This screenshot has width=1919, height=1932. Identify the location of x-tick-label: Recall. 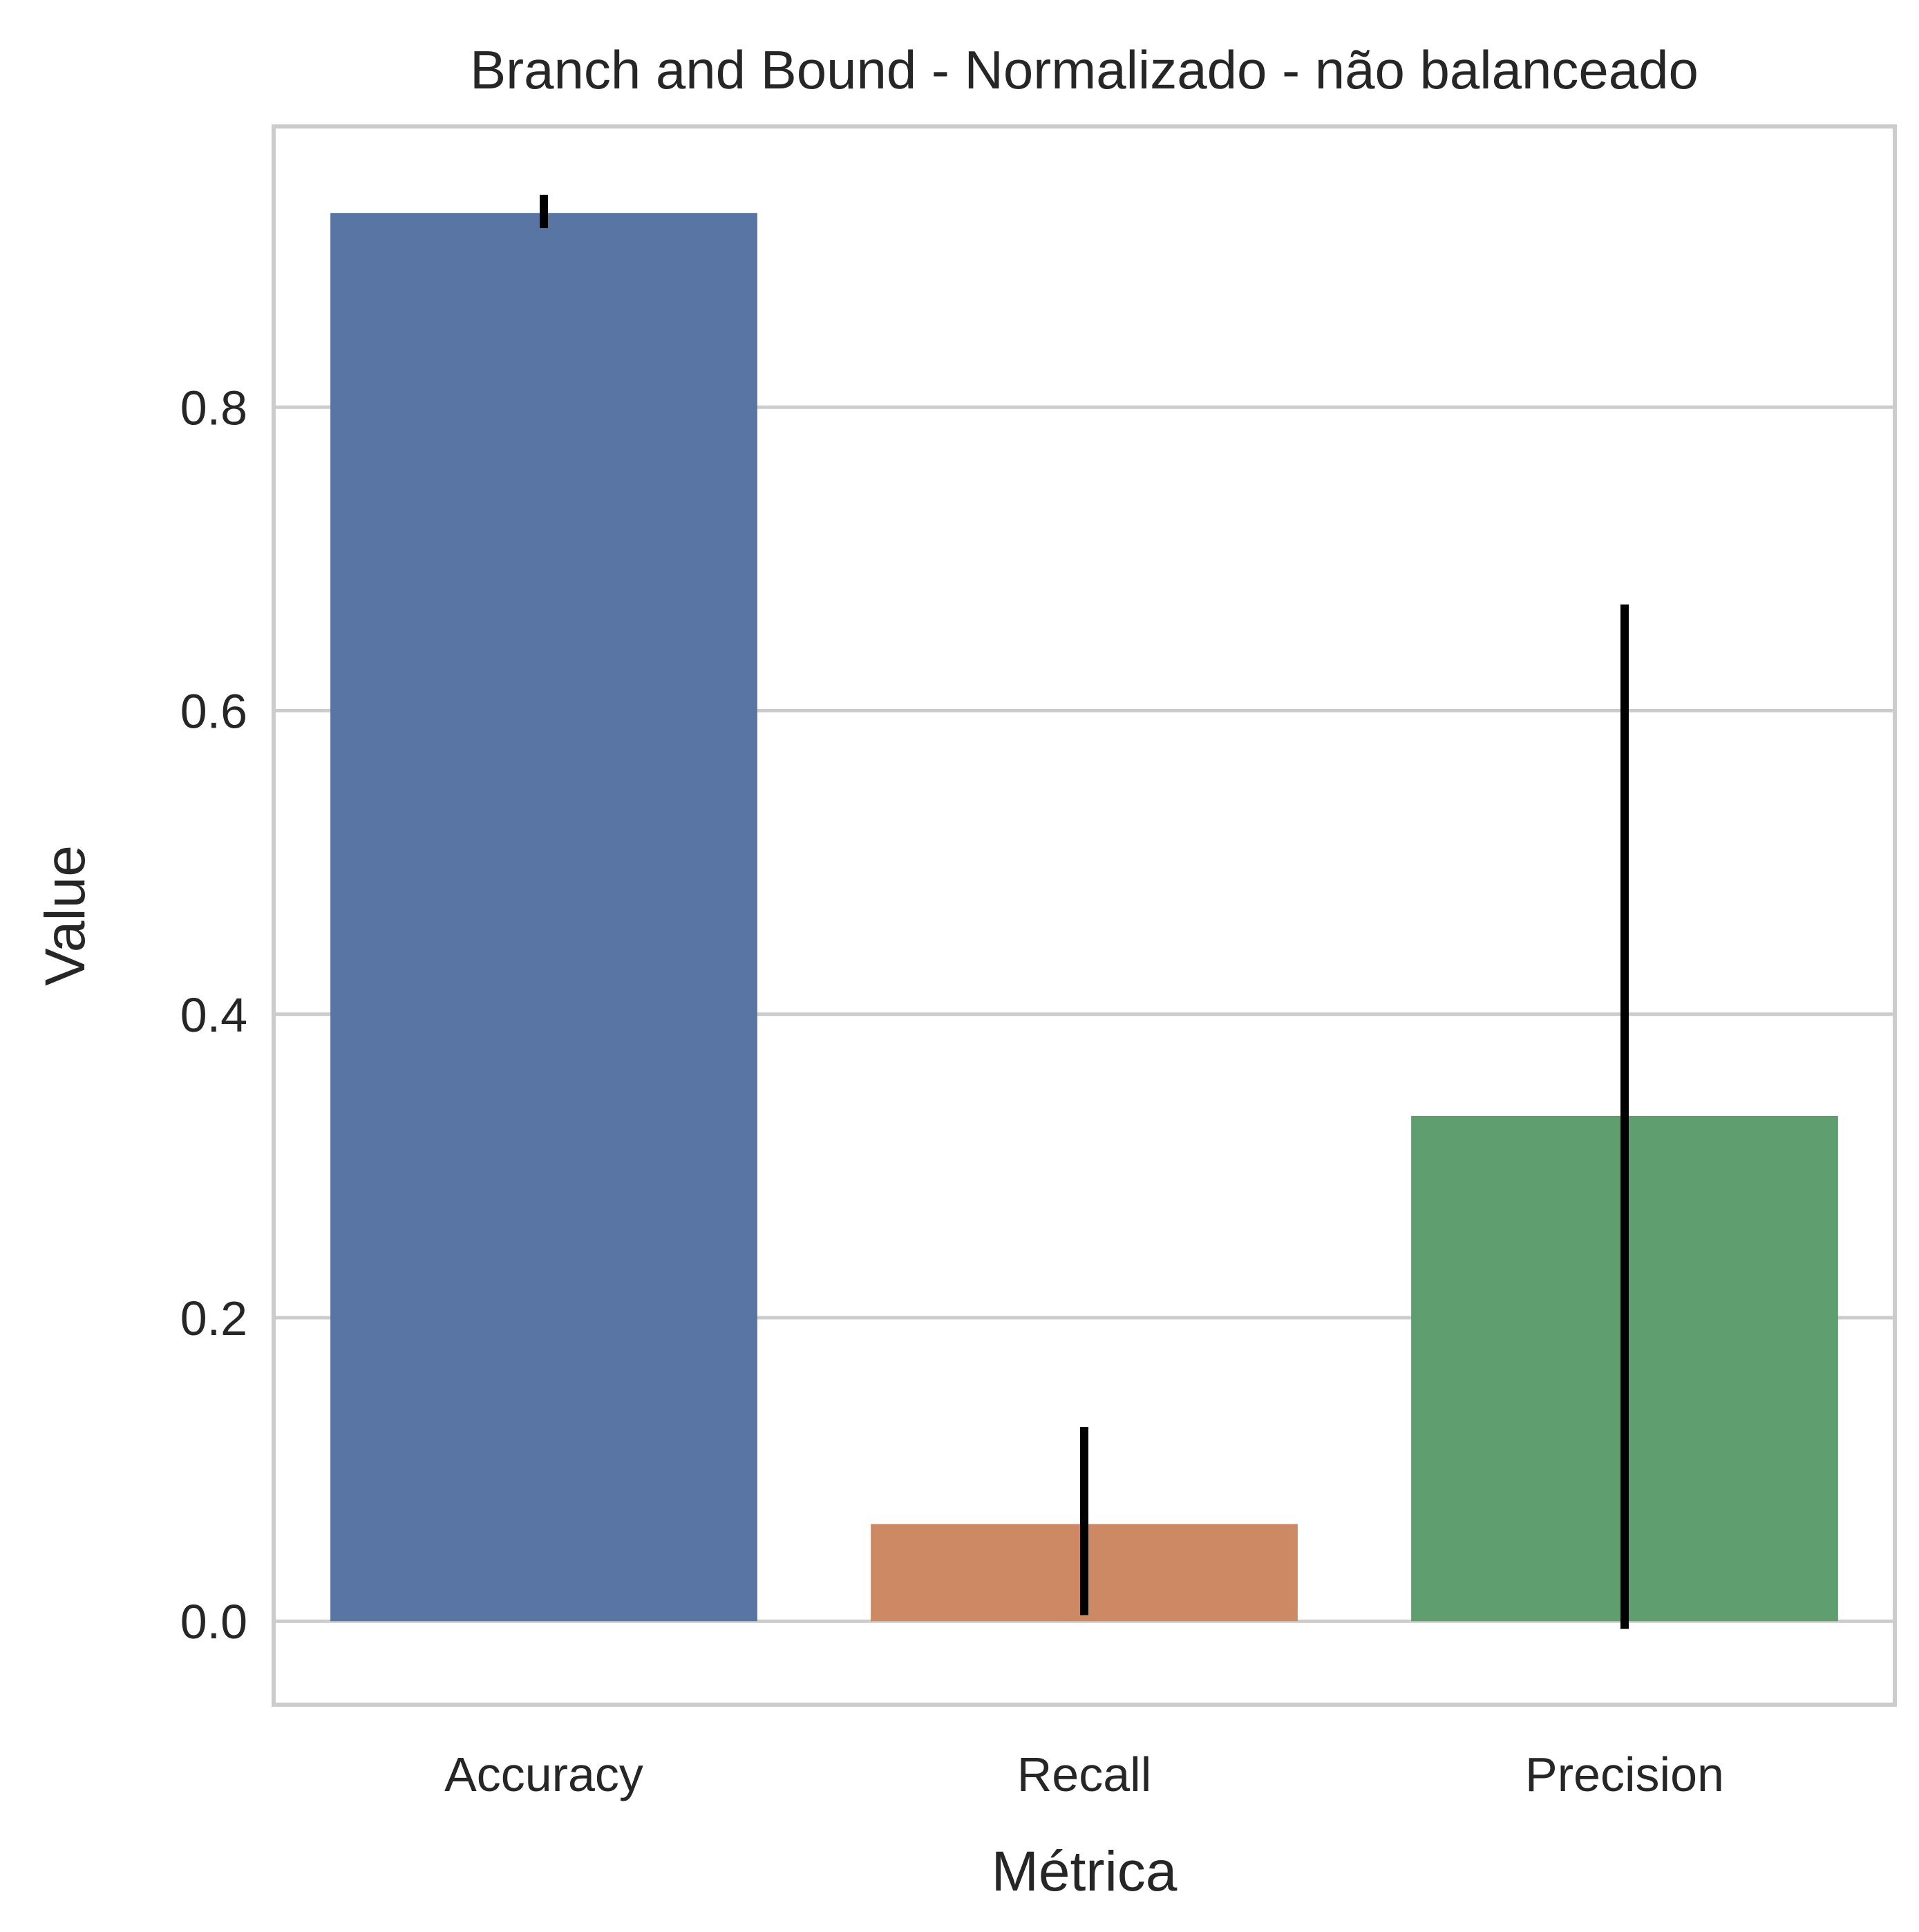
(1084, 1774).